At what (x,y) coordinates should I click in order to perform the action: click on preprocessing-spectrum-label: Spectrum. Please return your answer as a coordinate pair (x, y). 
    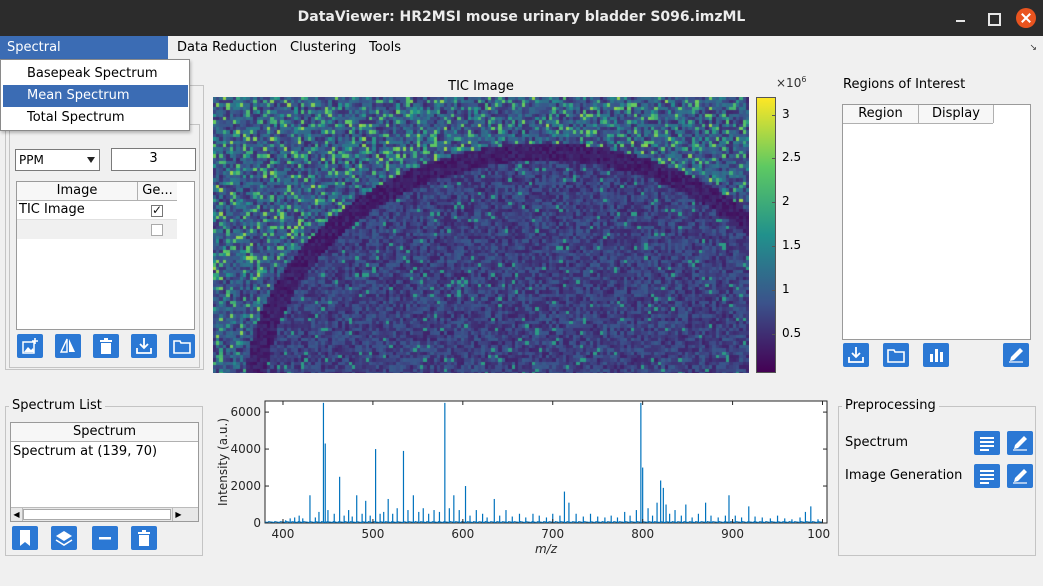
    Looking at the image, I should click on (876, 442).